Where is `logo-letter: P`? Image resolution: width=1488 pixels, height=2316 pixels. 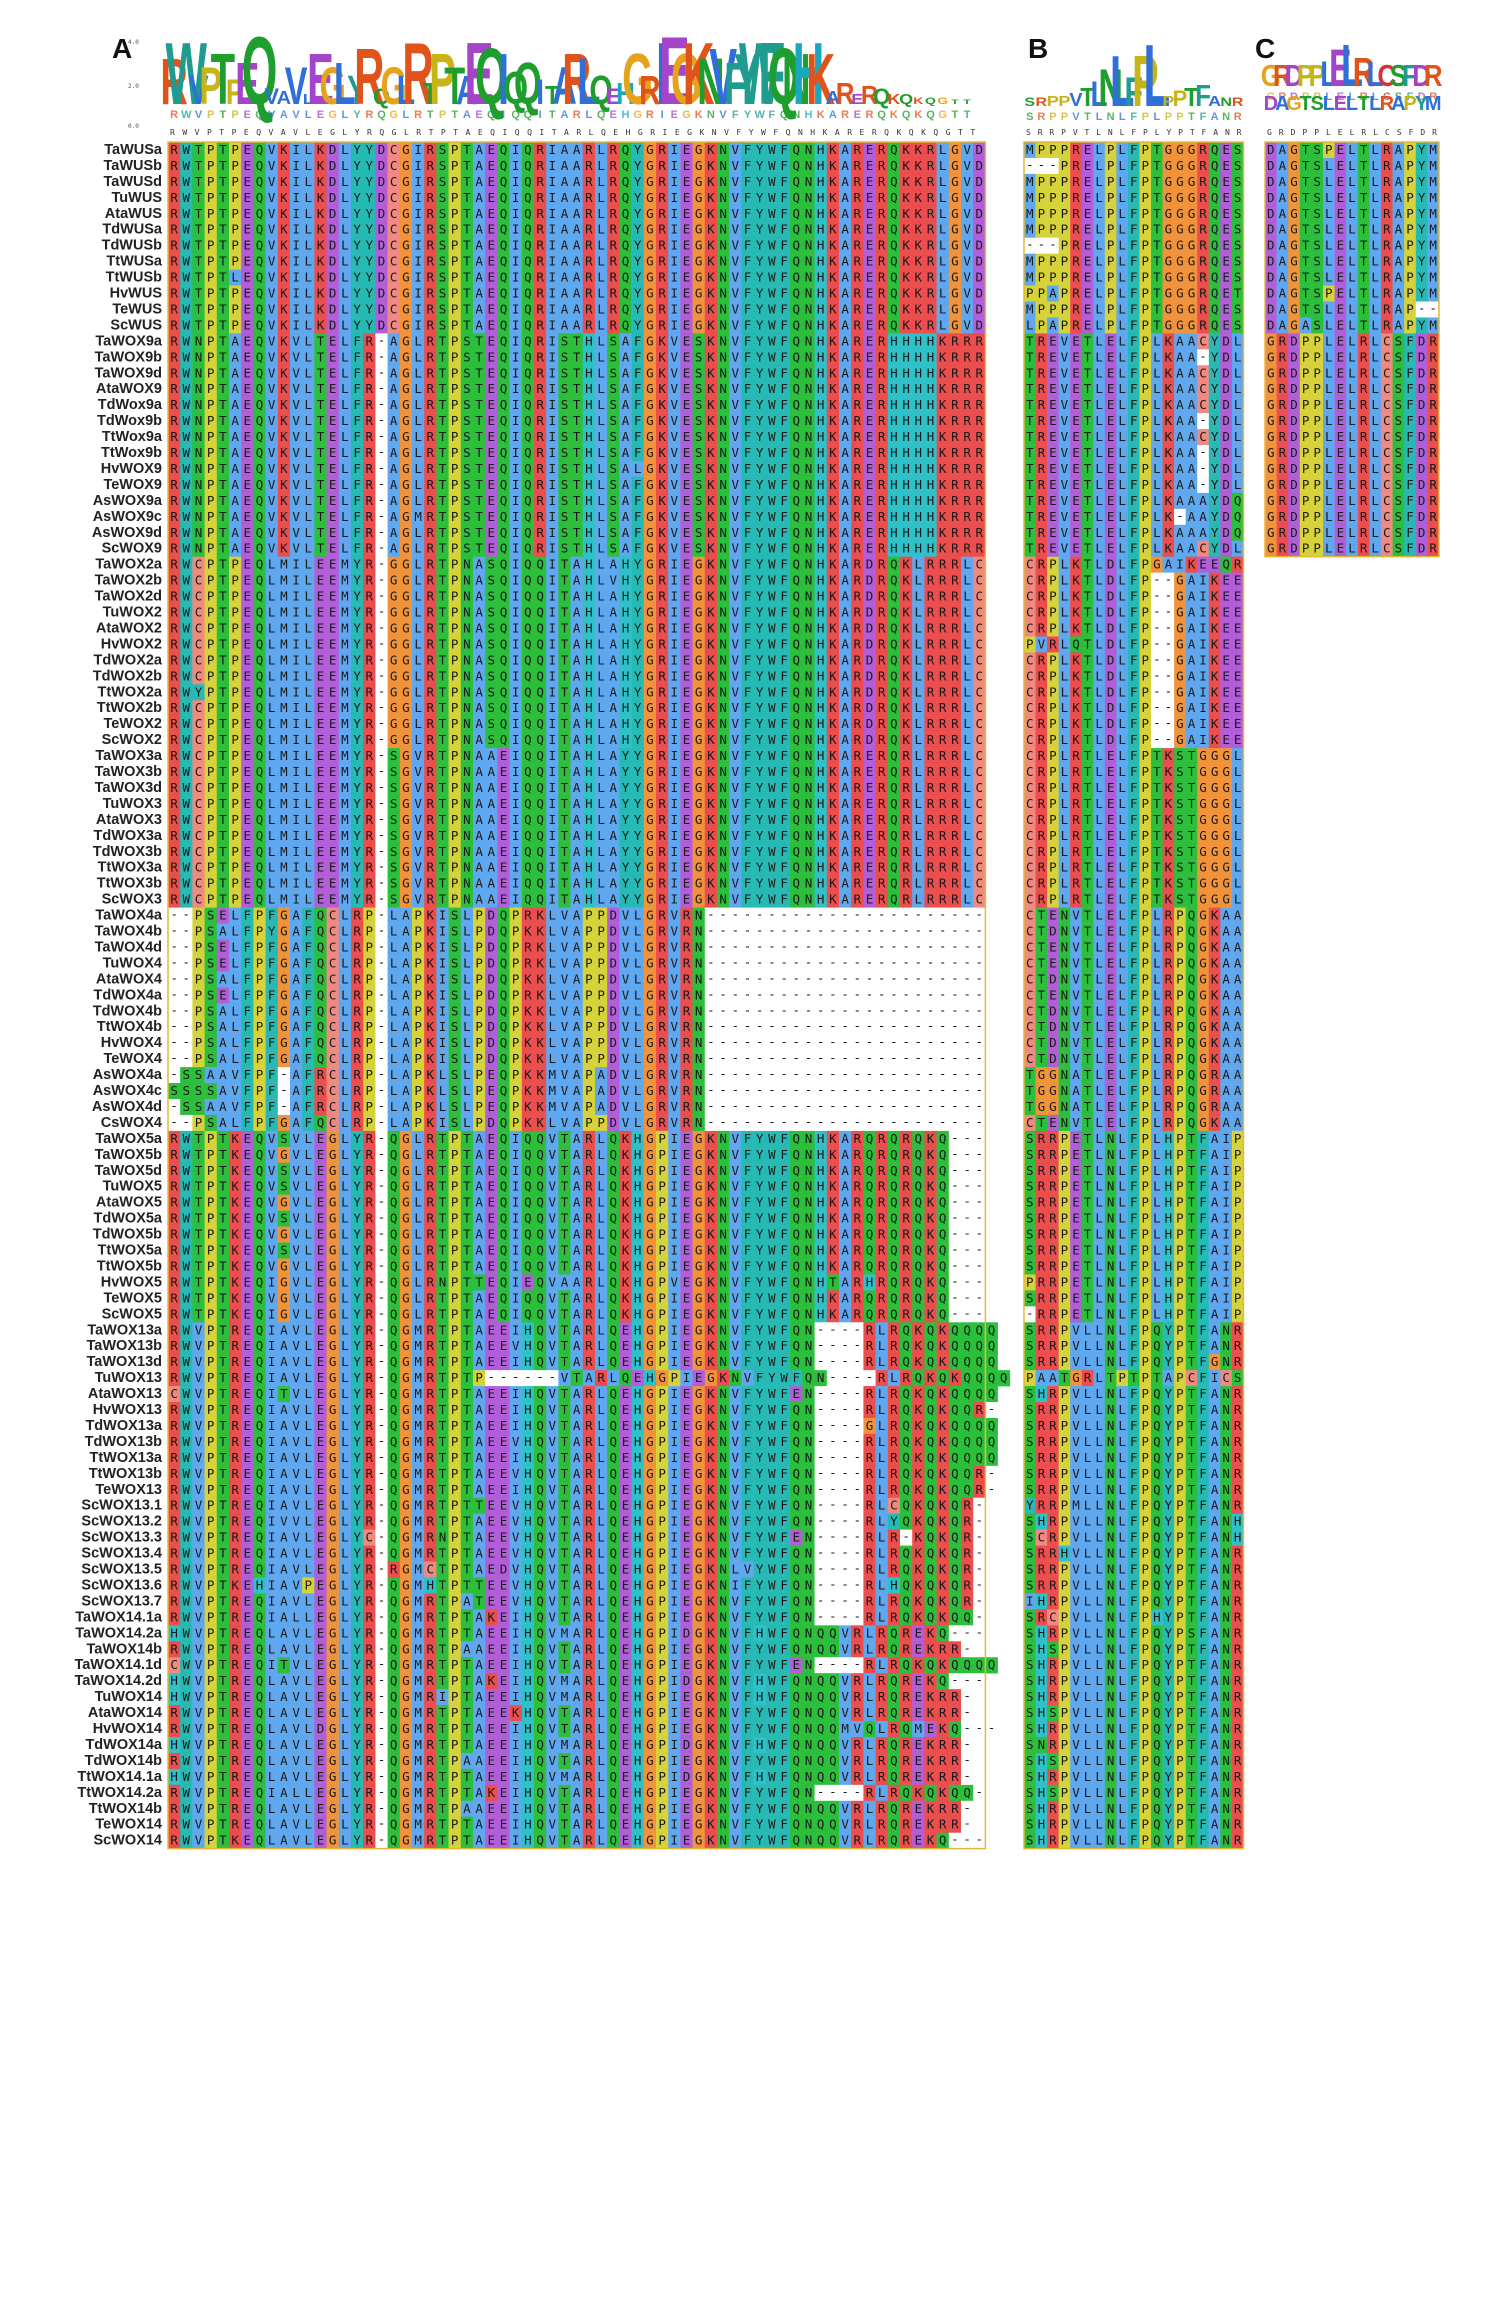
logo-letter: P is located at coordinates (1053, 101).